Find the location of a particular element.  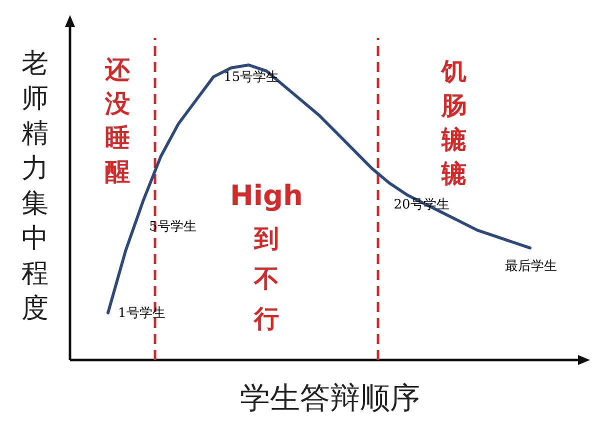

x-axis-title: 学生答辩顺序 is located at coordinates (330, 398).